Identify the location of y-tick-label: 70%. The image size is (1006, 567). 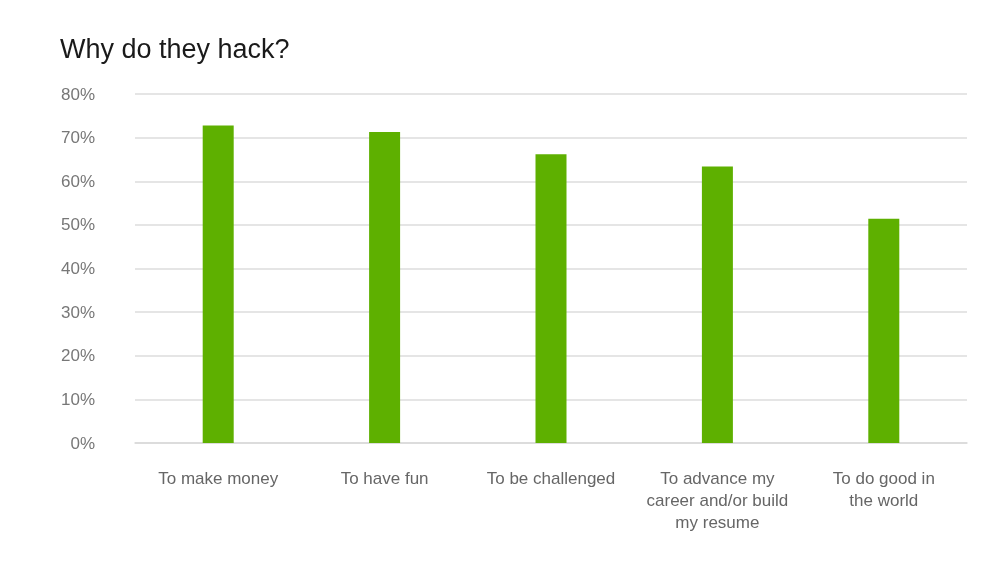
(77, 138).